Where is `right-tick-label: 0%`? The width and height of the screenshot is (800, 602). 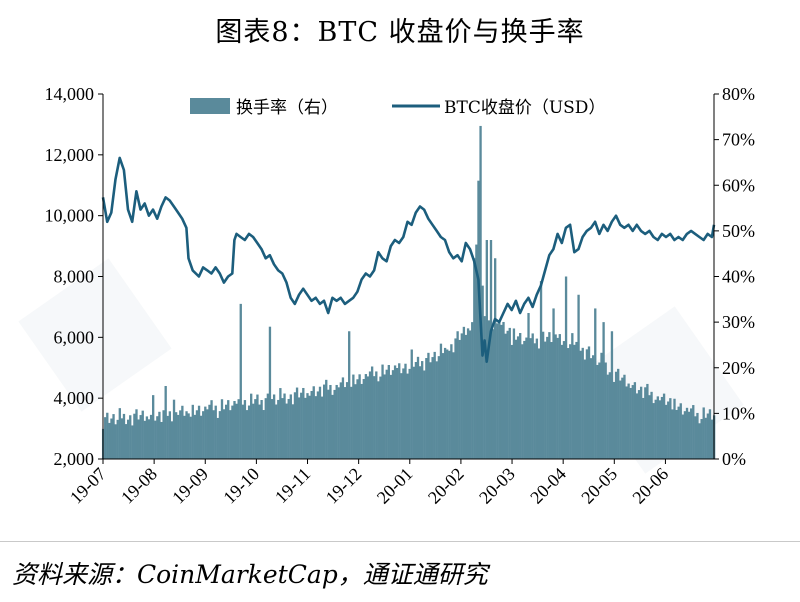 right-tick-label: 0% is located at coordinates (734, 459).